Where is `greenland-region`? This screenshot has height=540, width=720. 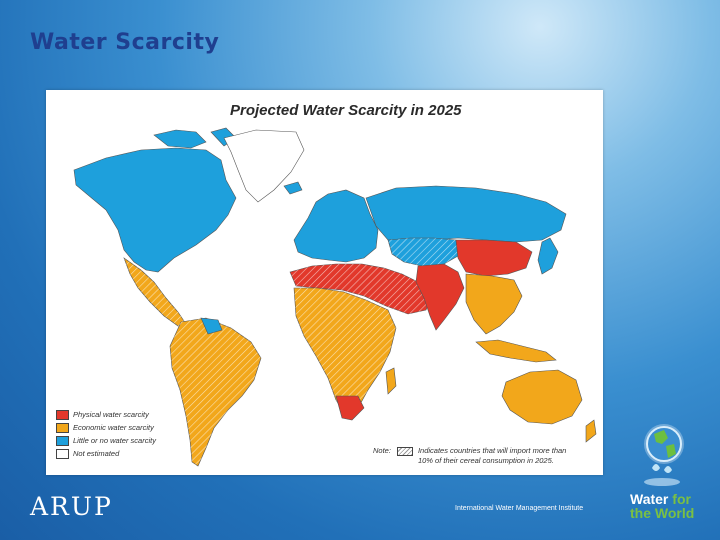 greenland-region is located at coordinates (264, 166).